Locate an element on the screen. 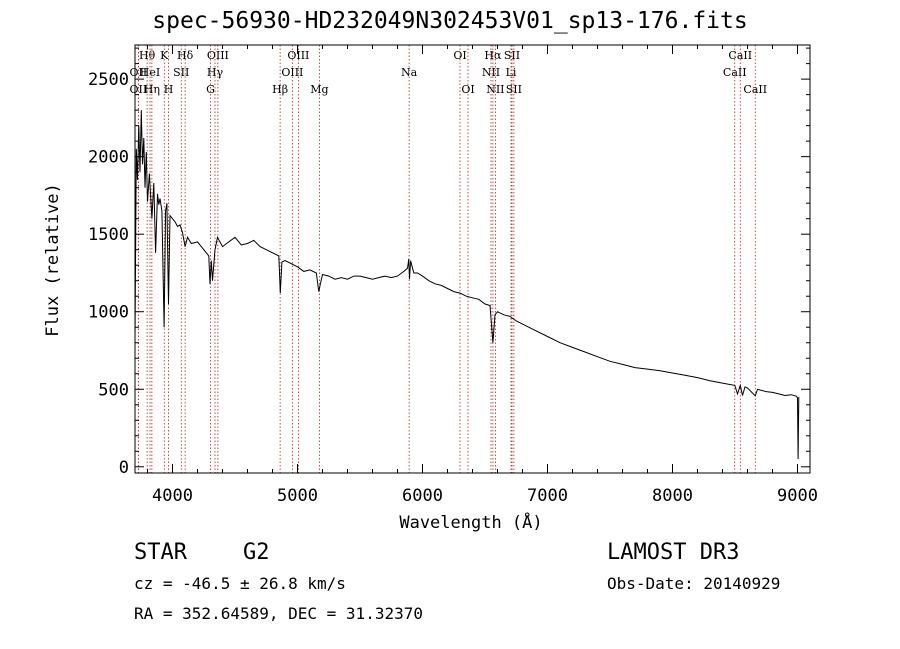 This screenshot has height=649, width=900. marker-label-27: CaII is located at coordinates (755, 89).